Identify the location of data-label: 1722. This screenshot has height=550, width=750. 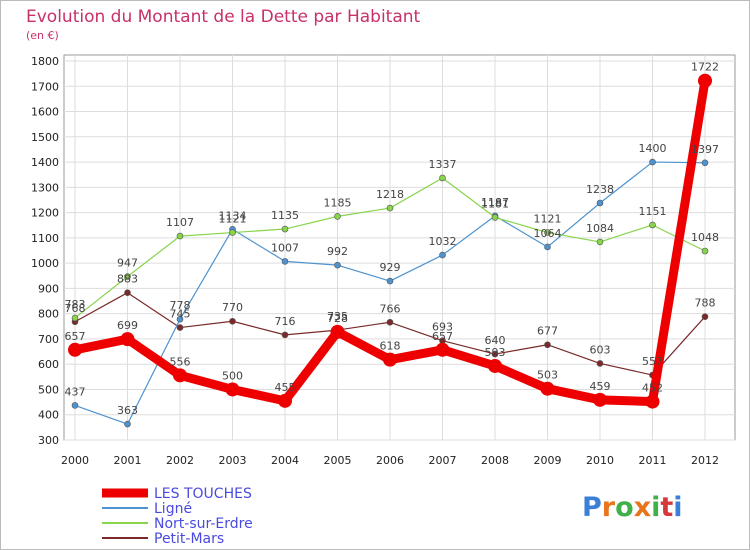
(705, 67).